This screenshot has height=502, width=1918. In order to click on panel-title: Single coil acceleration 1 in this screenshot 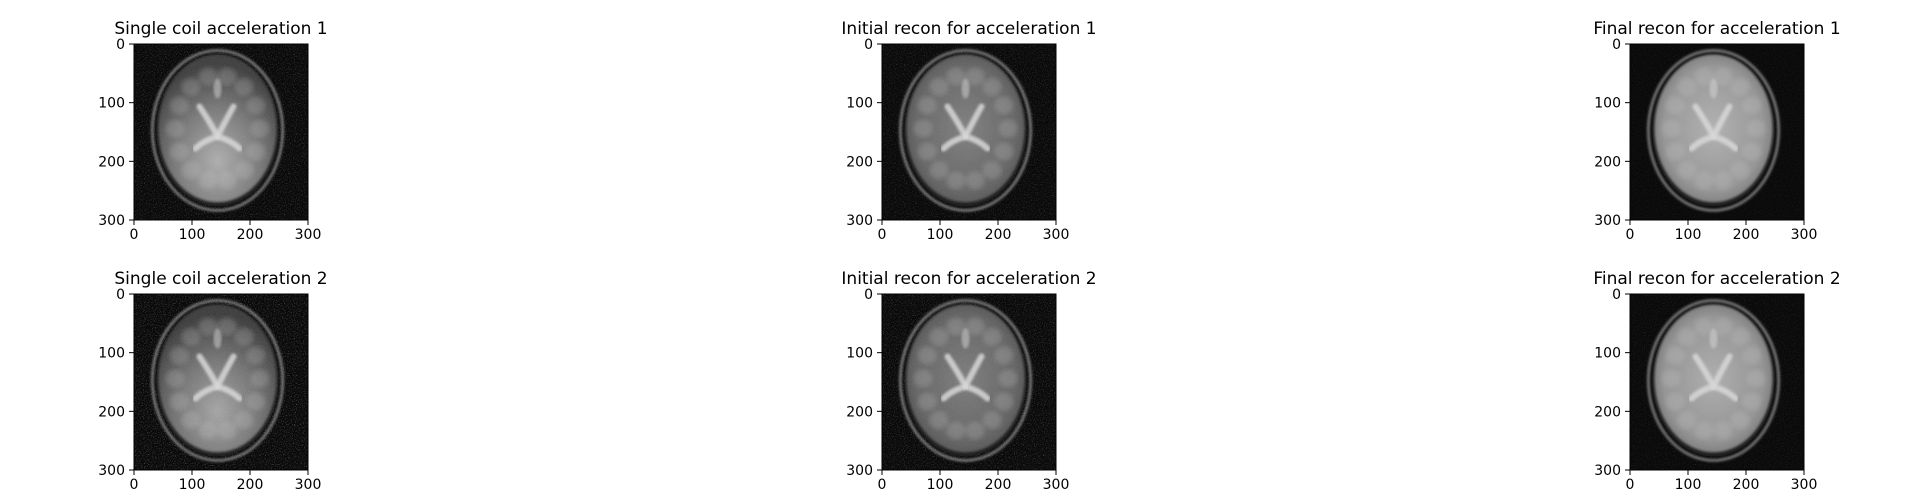, I will do `click(220, 29)`.